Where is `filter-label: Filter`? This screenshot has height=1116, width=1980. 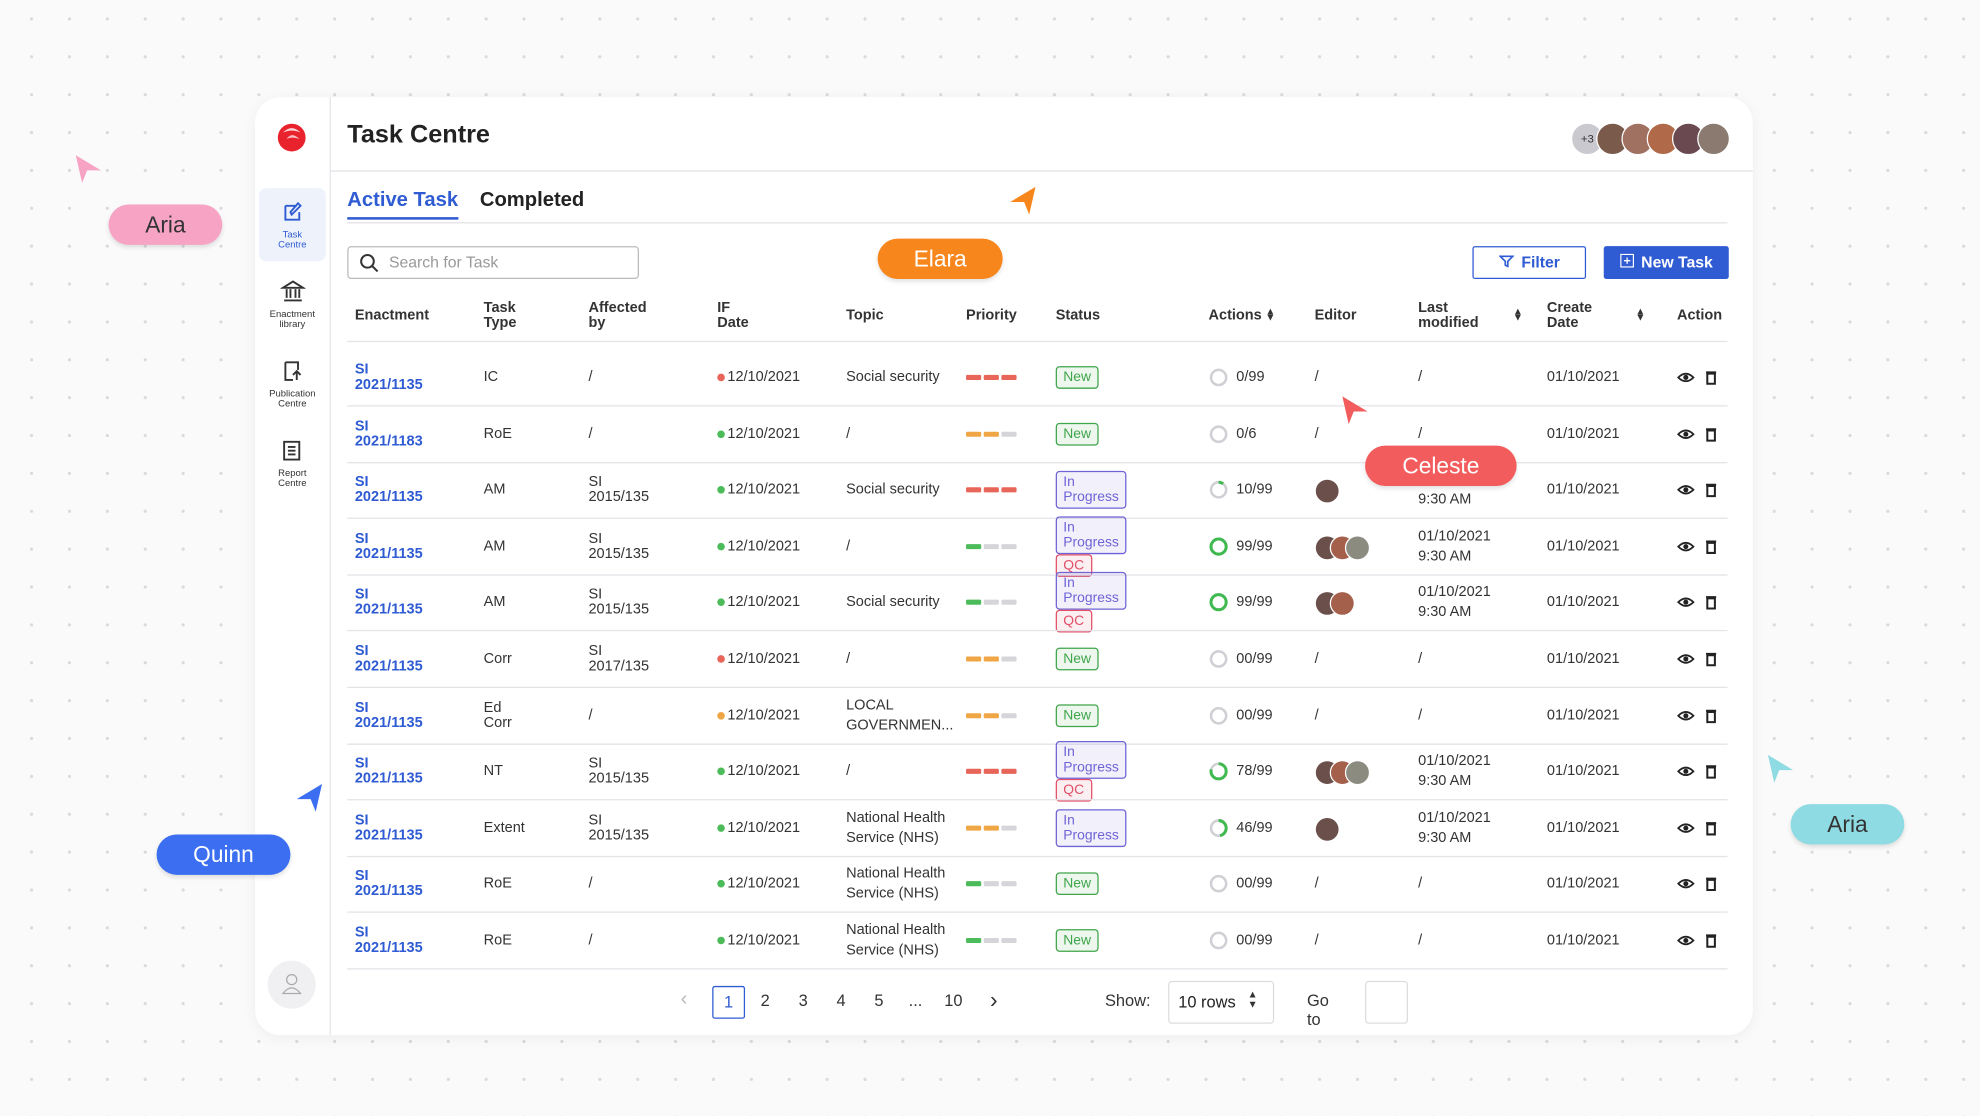 filter-label: Filter is located at coordinates (1540, 262).